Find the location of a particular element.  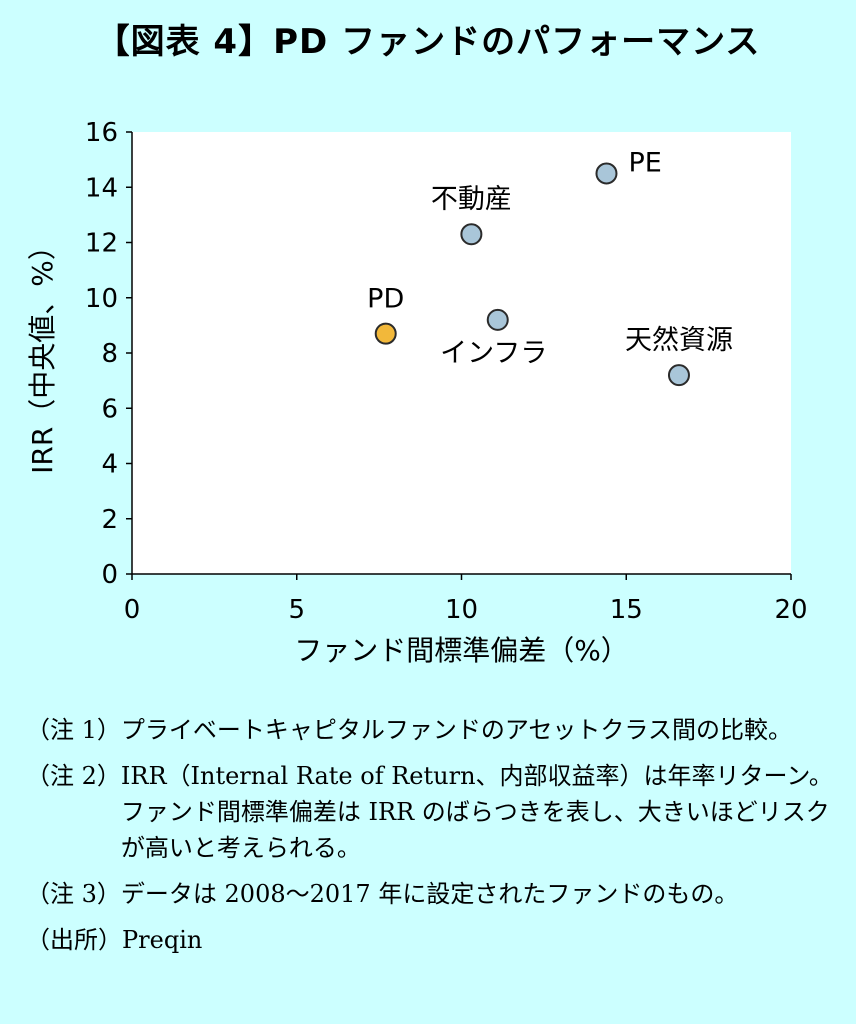

point-label: 天然資源 is located at coordinates (679, 340).